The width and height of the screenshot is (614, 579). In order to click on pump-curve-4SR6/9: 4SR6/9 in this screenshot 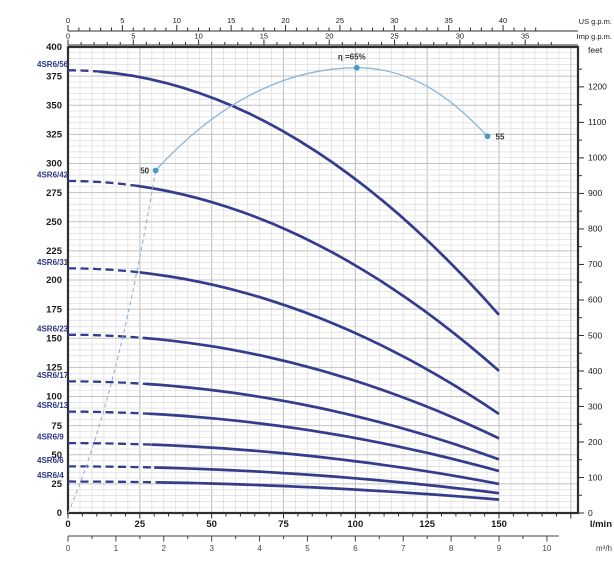, I will do `click(268, 459)`.